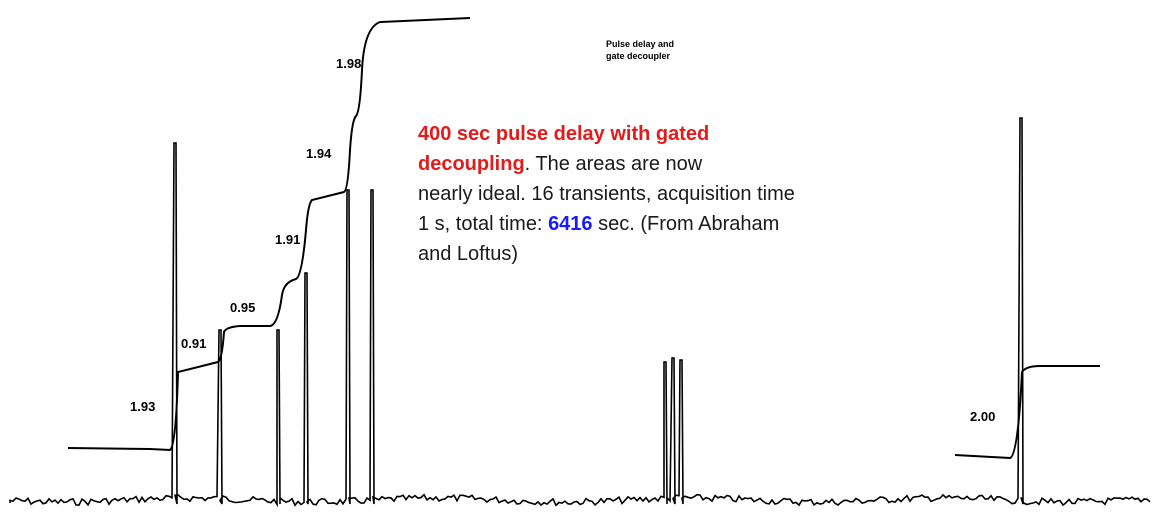 Image resolution: width=1163 pixels, height=517 pixels. Describe the element at coordinates (142, 406) in the screenshot. I see `integral-label: 1.93` at that location.